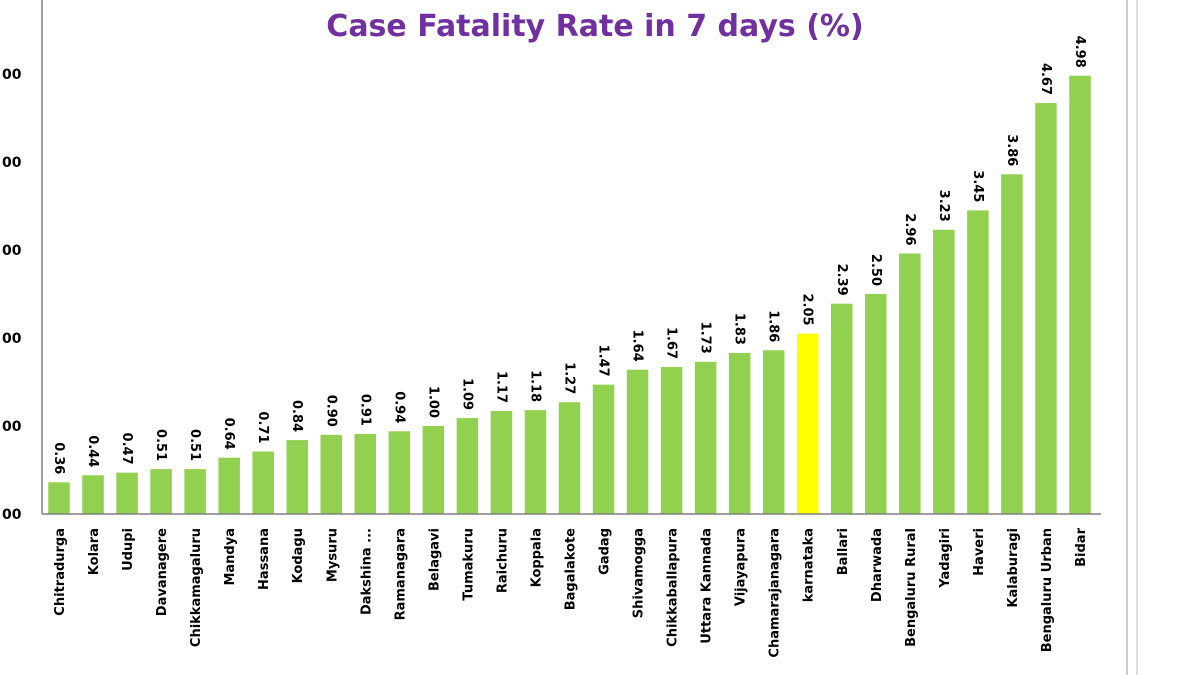 This screenshot has height=675, width=1200. Describe the element at coordinates (637, 346) in the screenshot. I see `value-label: 1.64` at that location.